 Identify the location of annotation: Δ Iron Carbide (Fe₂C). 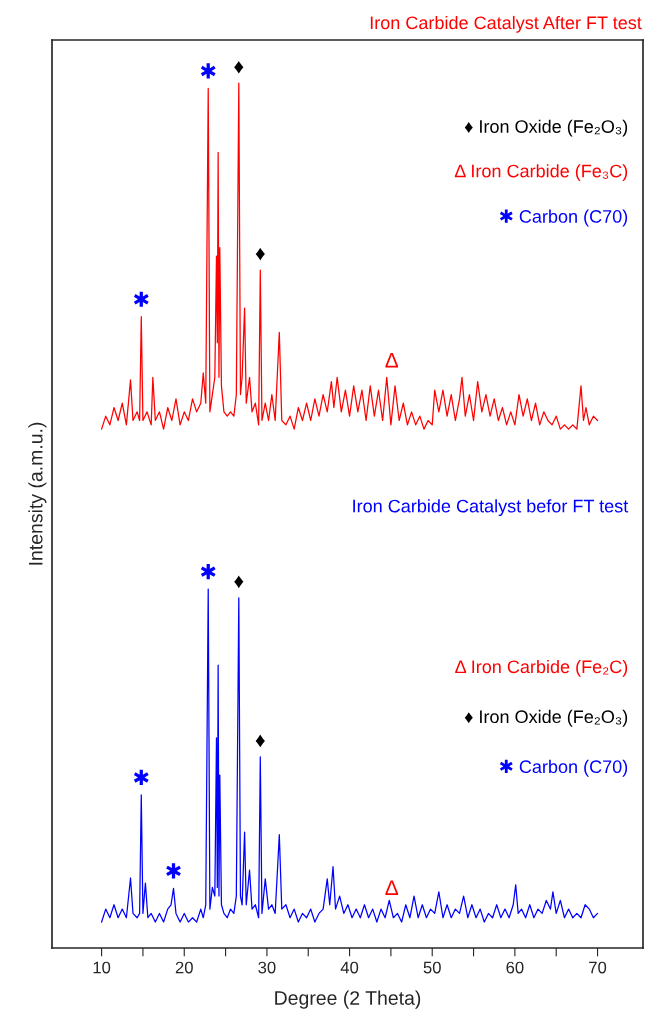
(541, 668).